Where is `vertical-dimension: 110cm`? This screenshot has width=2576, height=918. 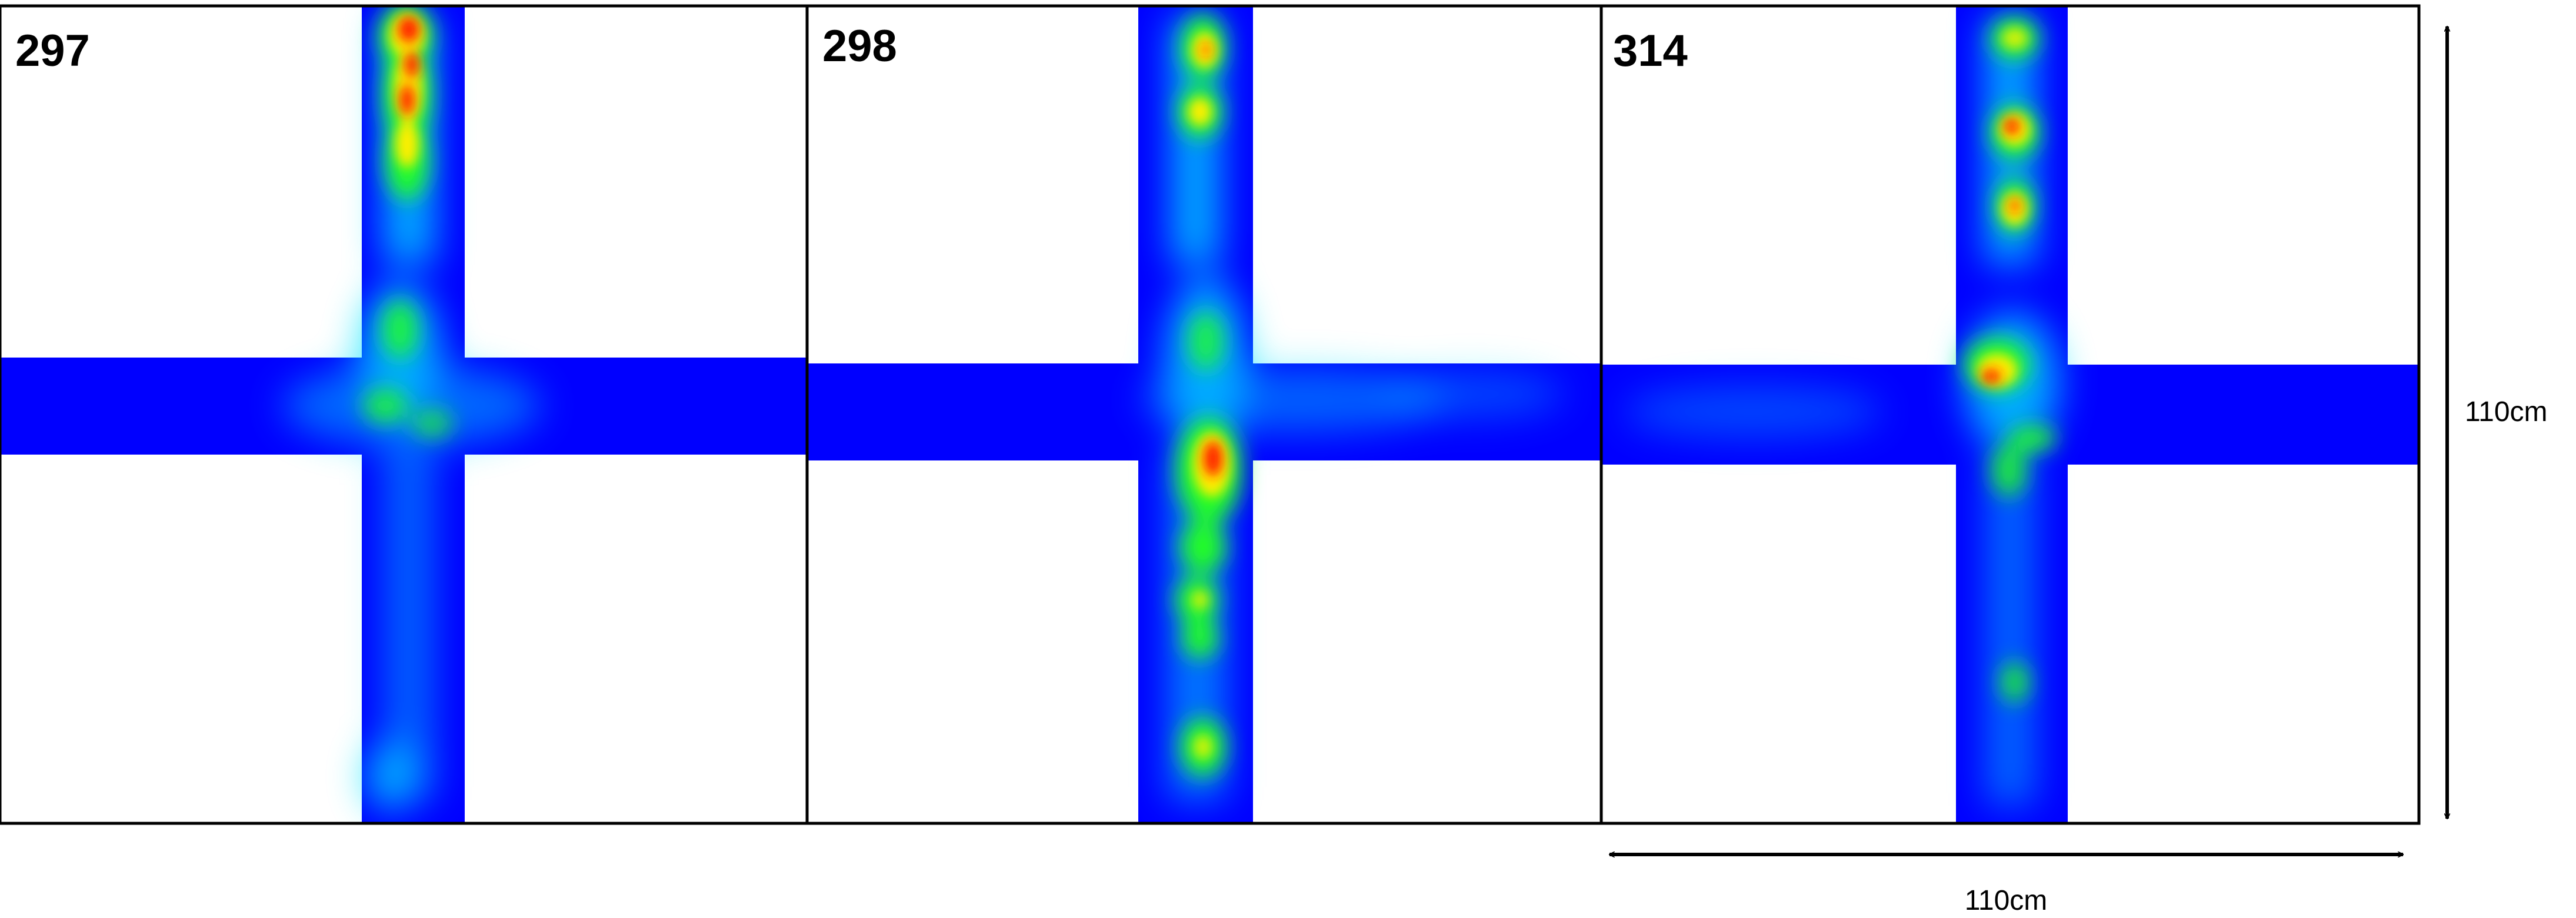
vertical-dimension: 110cm is located at coordinates (2497, 422).